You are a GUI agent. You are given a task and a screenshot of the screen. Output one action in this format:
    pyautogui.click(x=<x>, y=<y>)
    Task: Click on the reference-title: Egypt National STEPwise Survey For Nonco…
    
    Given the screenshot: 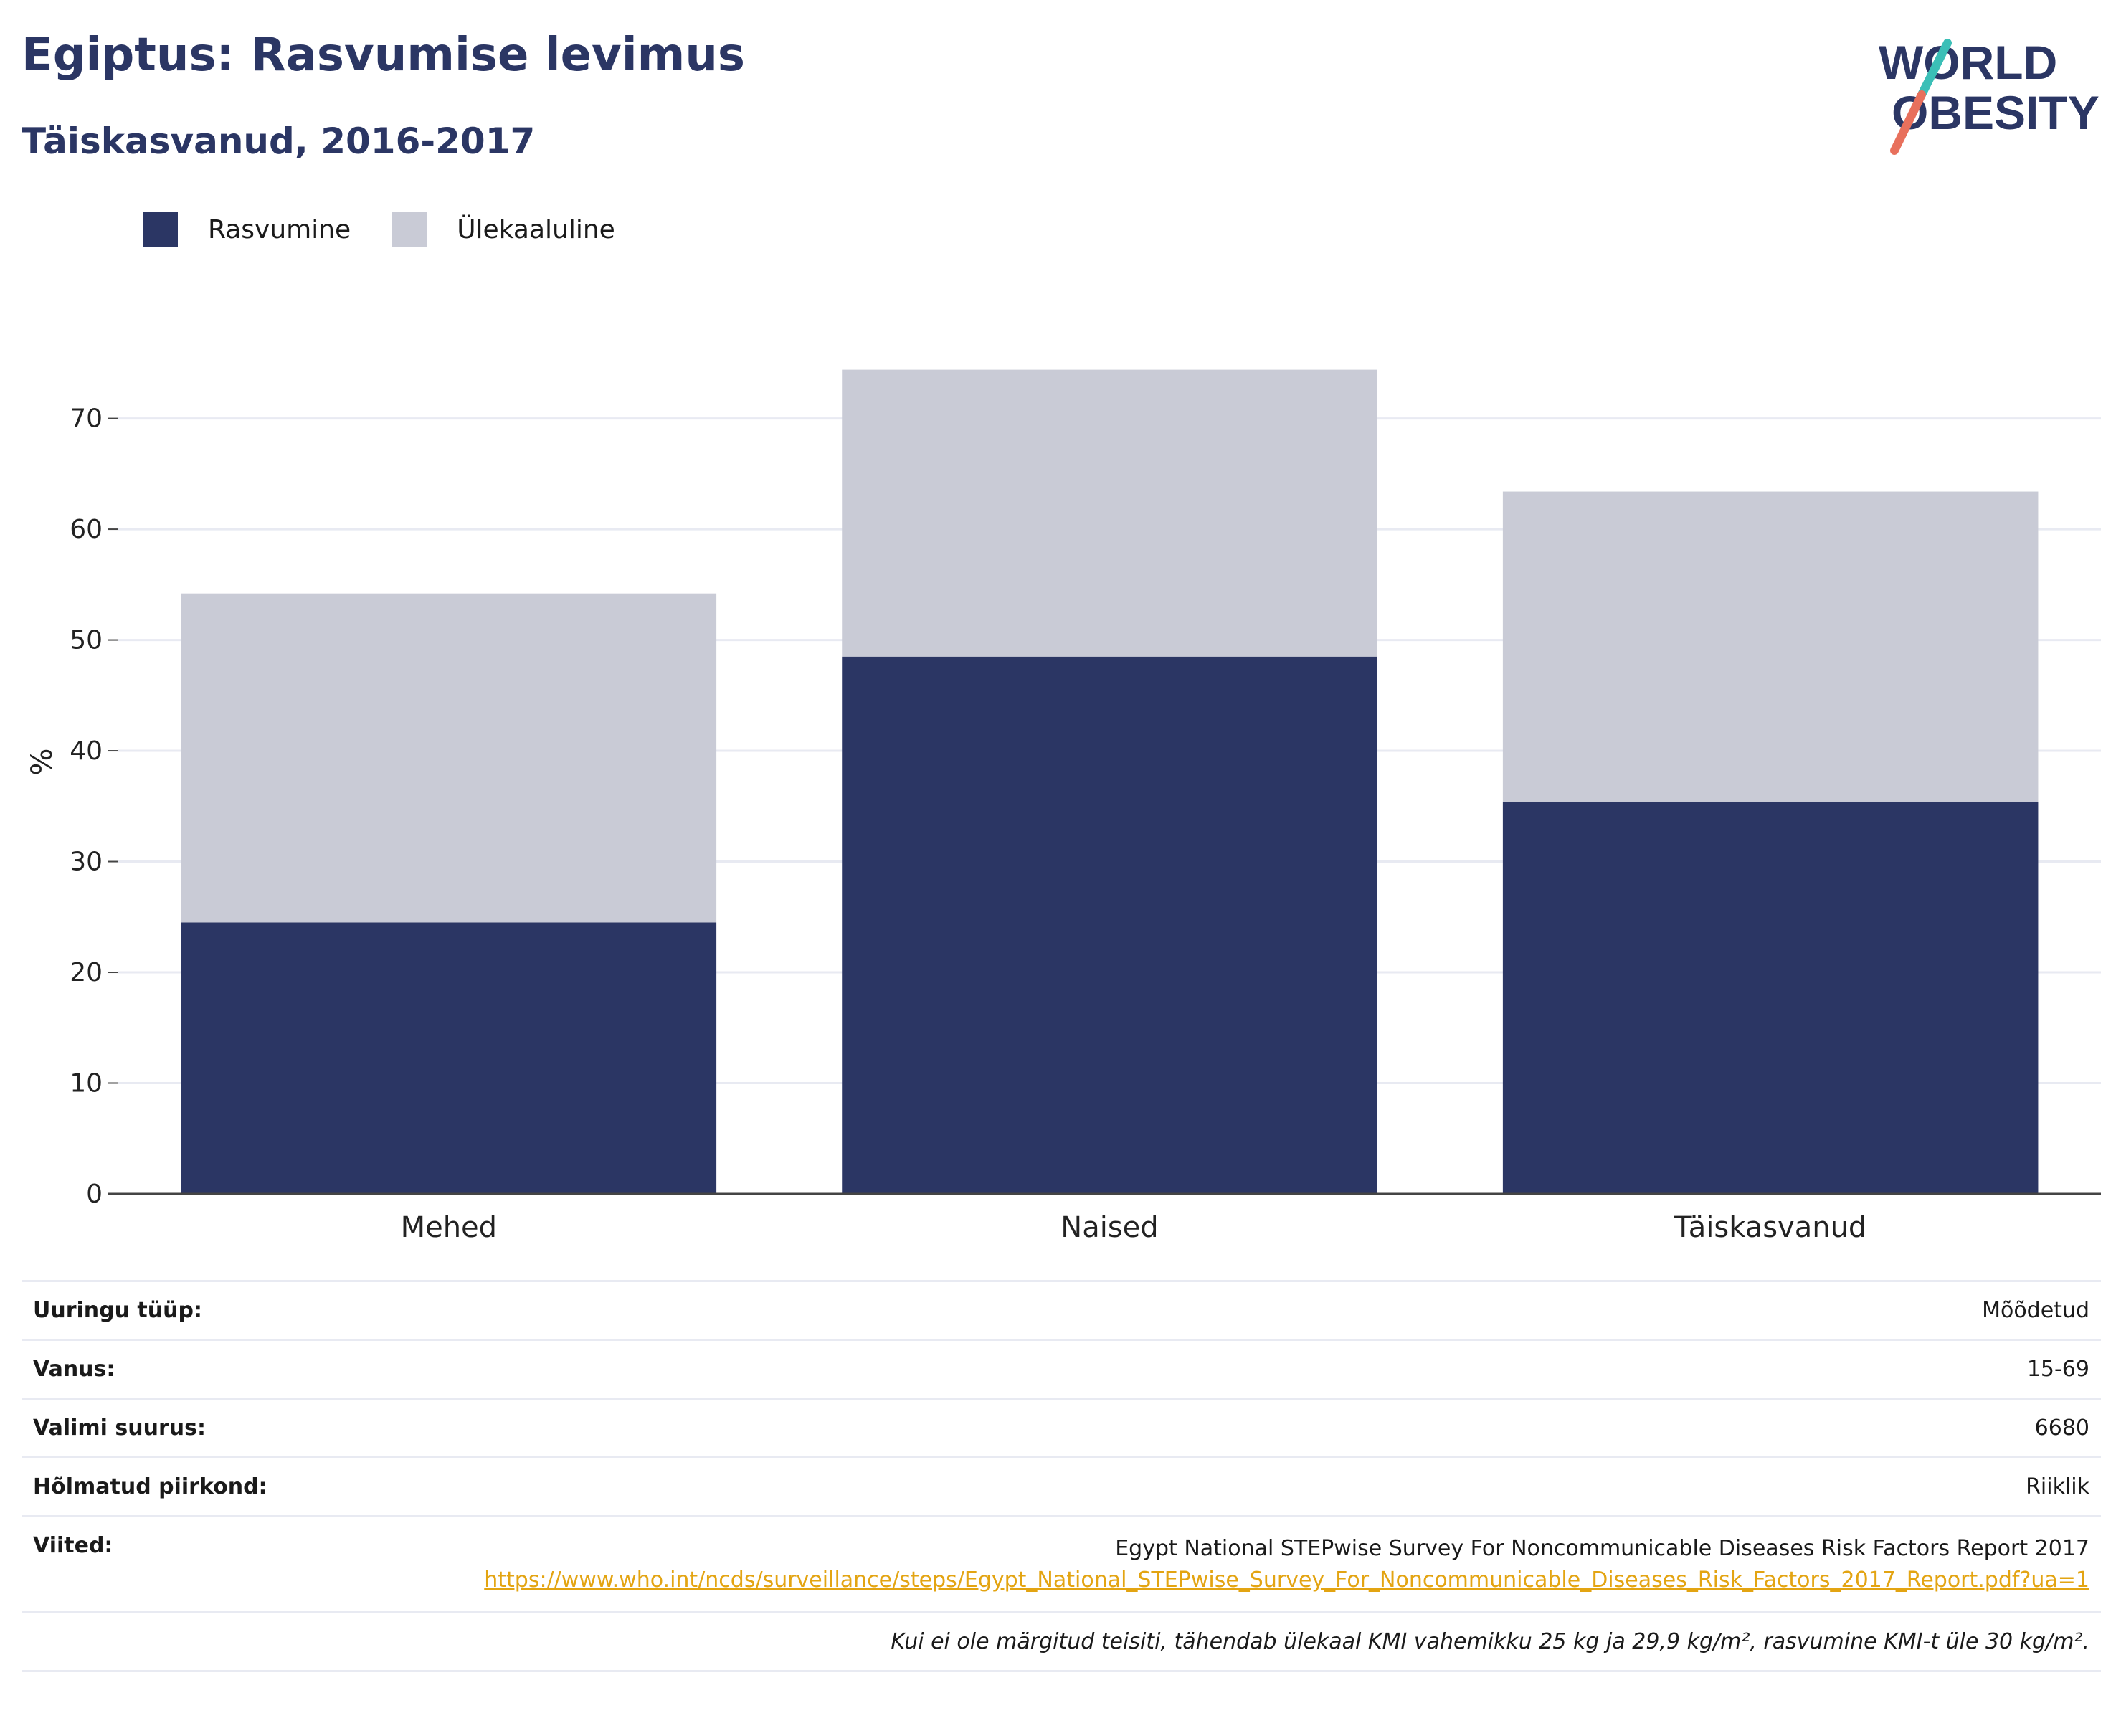 What is the action you would take?
    pyautogui.click(x=1602, y=1549)
    